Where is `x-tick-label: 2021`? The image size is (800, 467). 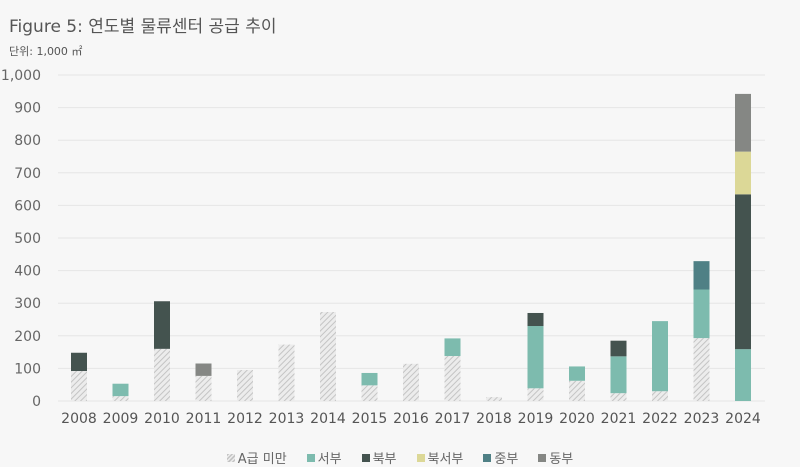 x-tick-label: 2021 is located at coordinates (619, 419).